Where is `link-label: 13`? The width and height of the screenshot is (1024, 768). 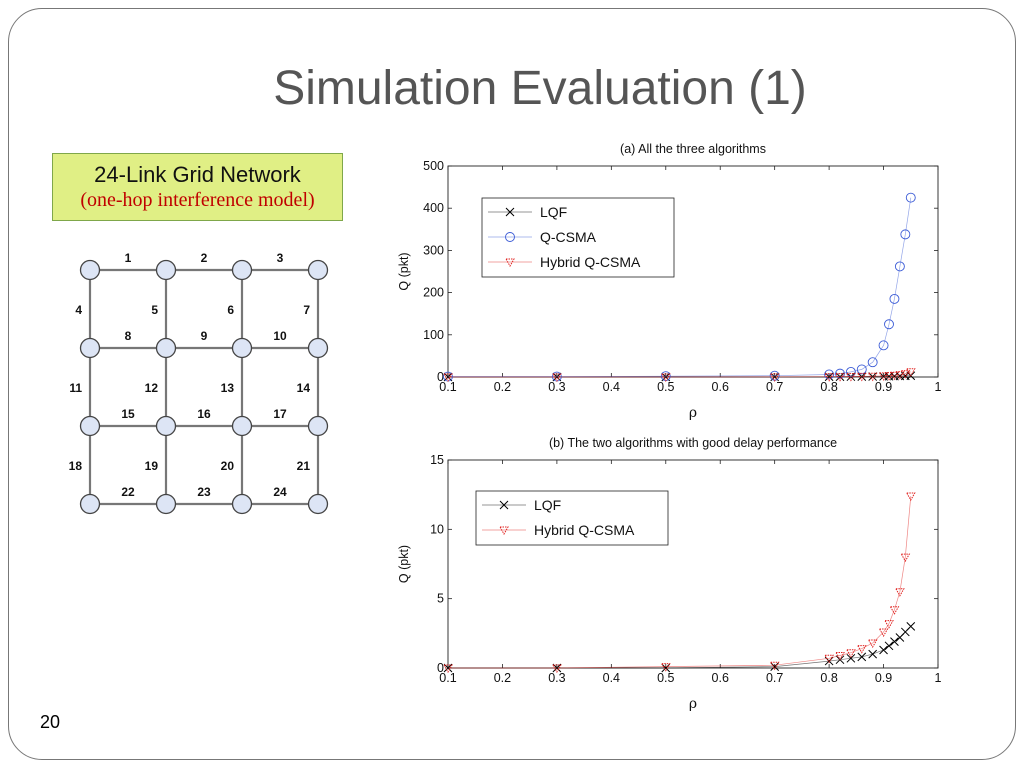
link-label: 13 is located at coordinates (228, 388).